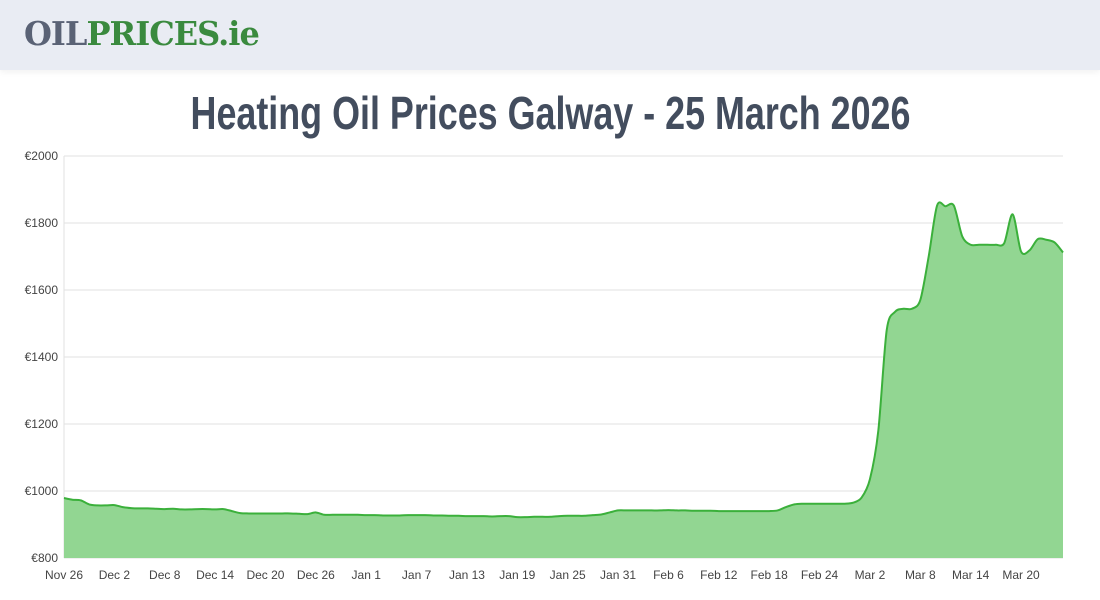  I want to click on x-tick-label: Mar 8, so click(920, 575).